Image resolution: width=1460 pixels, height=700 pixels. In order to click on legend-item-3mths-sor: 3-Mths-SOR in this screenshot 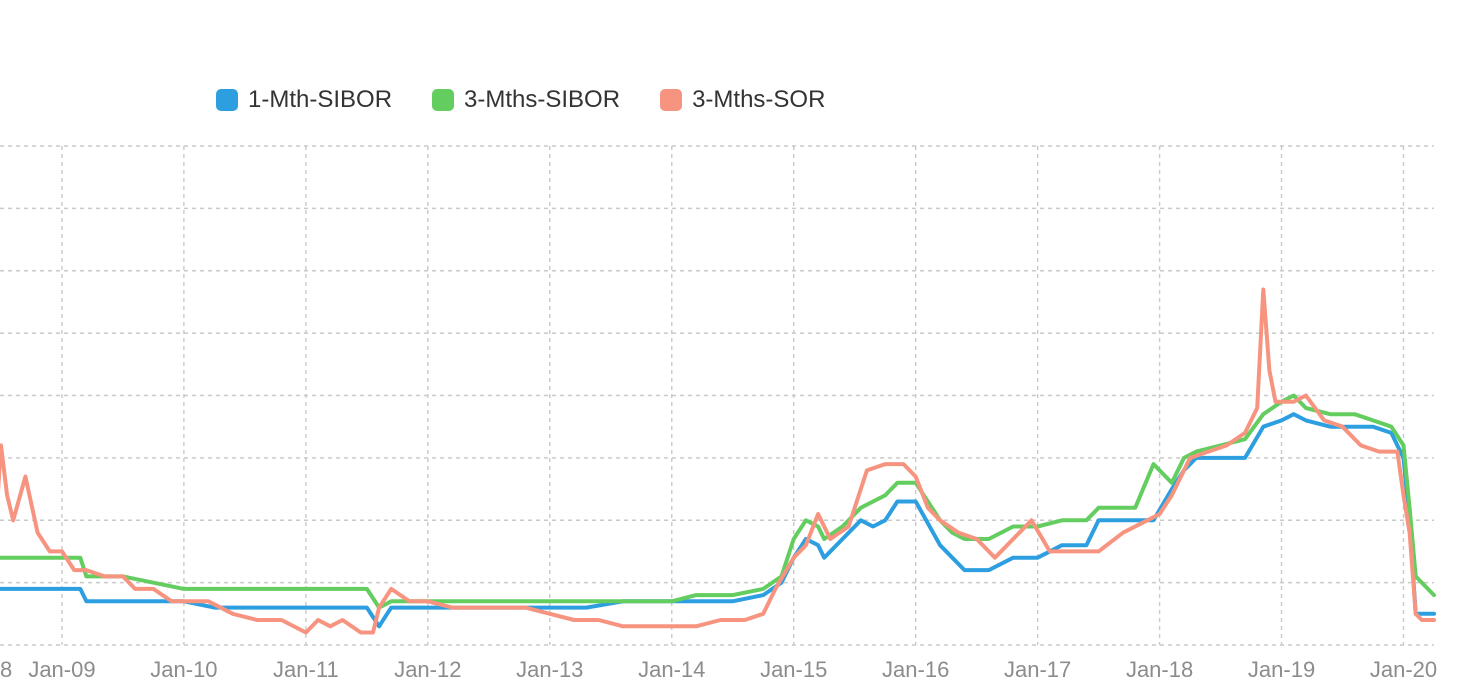, I will do `click(742, 100)`.